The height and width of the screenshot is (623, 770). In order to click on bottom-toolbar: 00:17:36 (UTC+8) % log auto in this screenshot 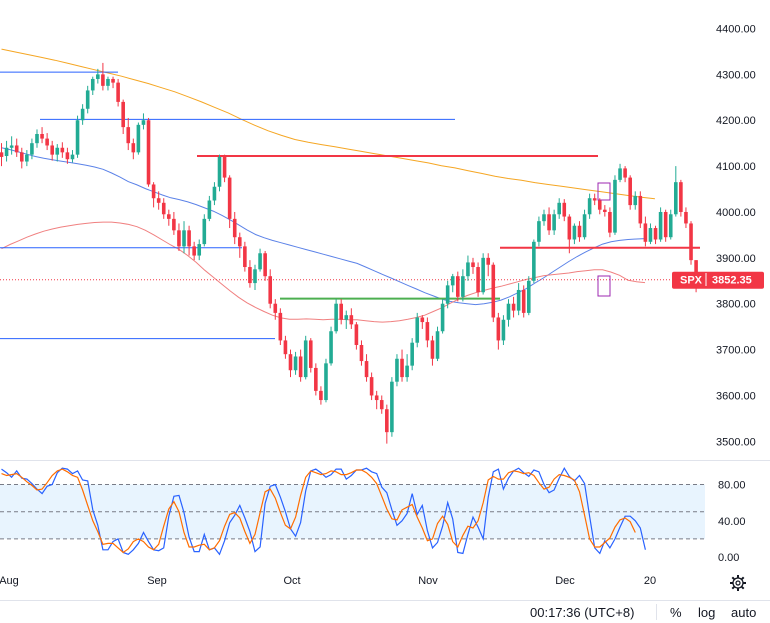, I will do `click(385, 611)`.